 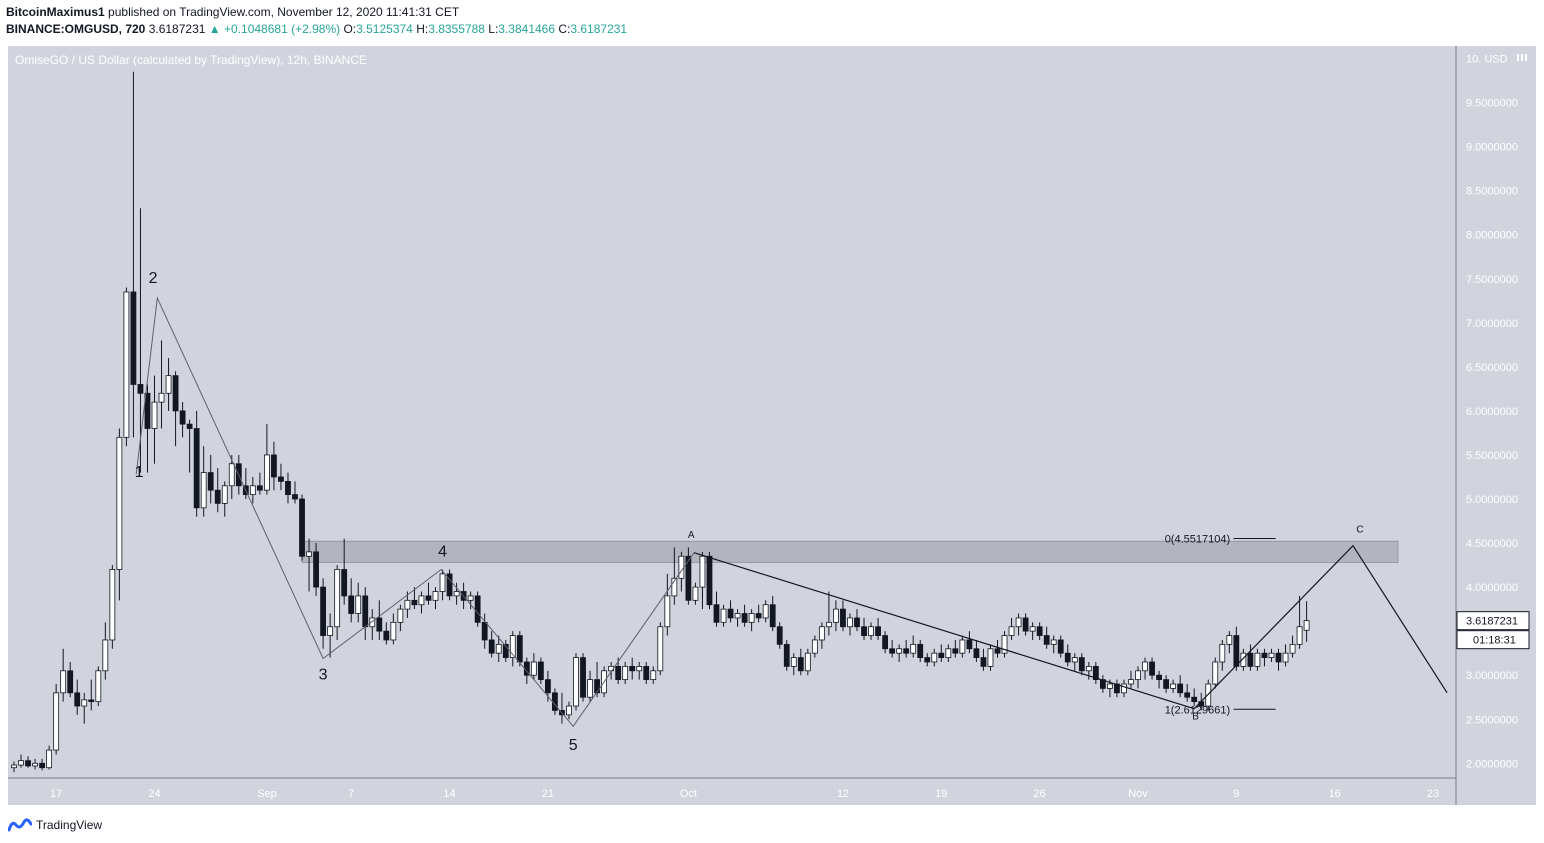 I want to click on author-name: BitcoinMaximus1, so click(x=55, y=12).